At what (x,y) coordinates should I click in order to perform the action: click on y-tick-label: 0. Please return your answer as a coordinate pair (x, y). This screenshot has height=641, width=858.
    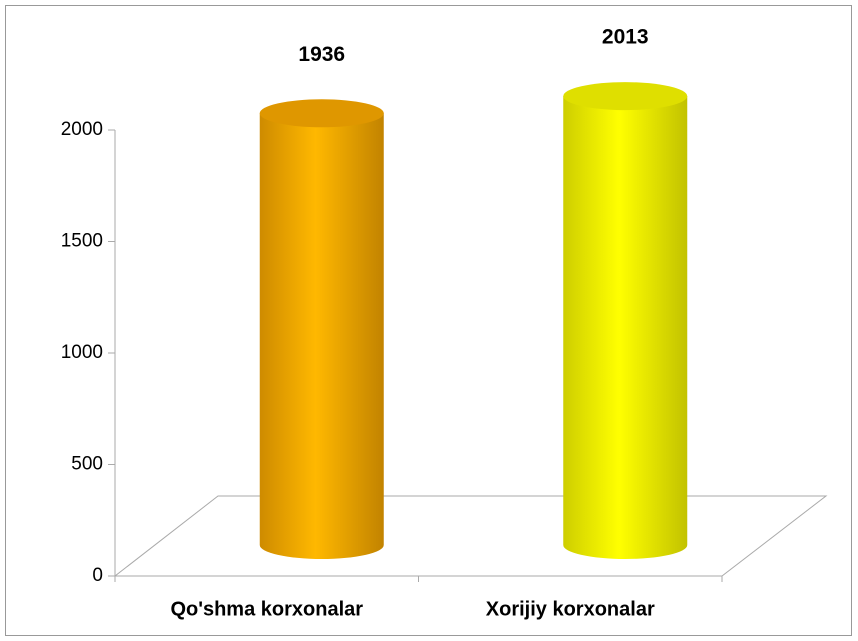
    Looking at the image, I should click on (97, 575).